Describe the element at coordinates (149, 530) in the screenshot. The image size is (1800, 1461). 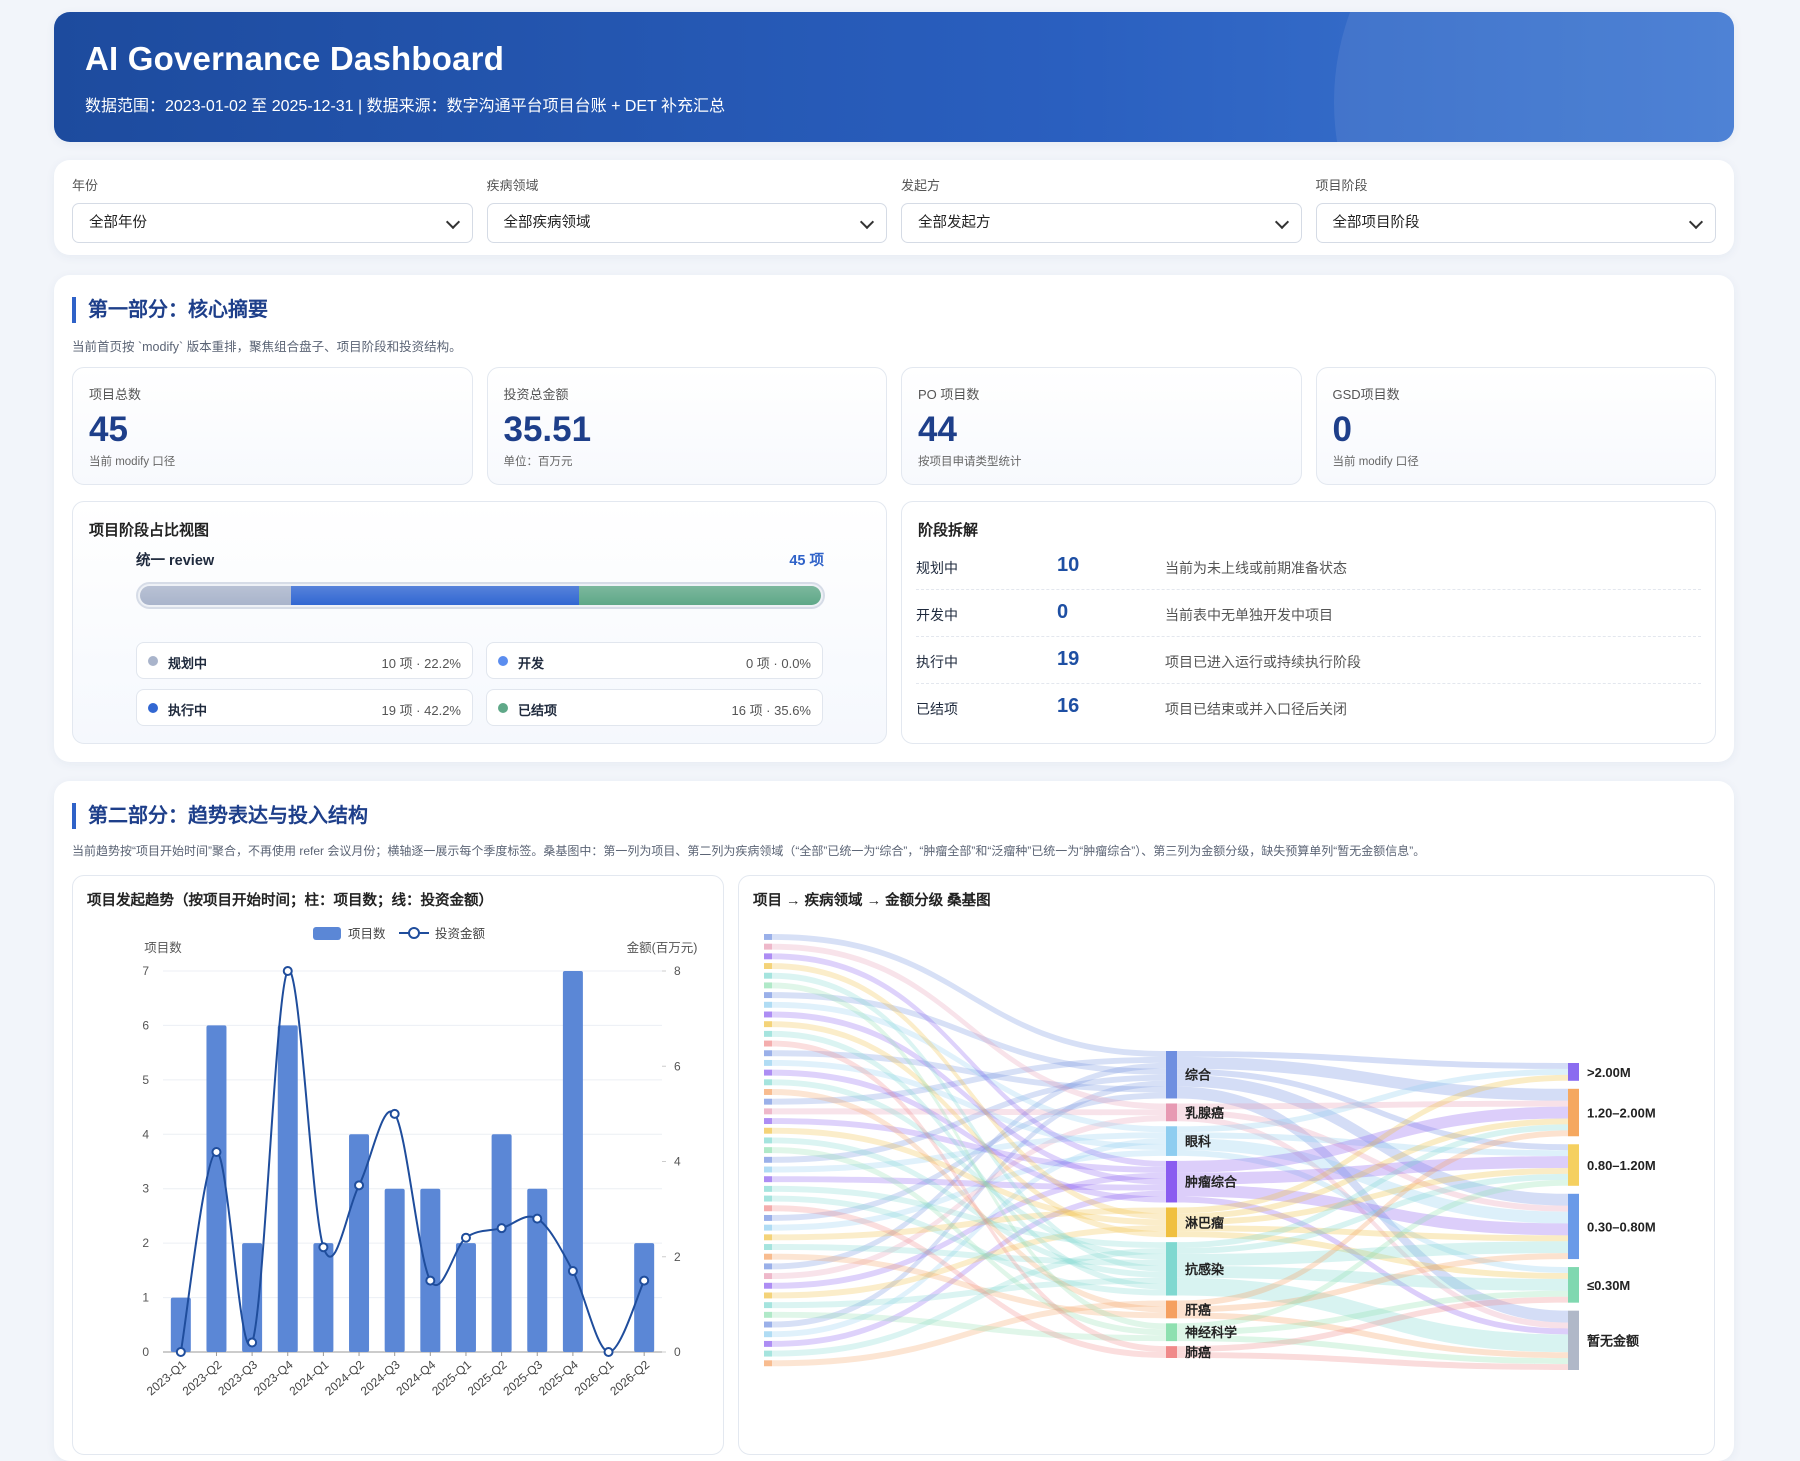
I see `panel-title: 项目阶段占比视图` at that location.